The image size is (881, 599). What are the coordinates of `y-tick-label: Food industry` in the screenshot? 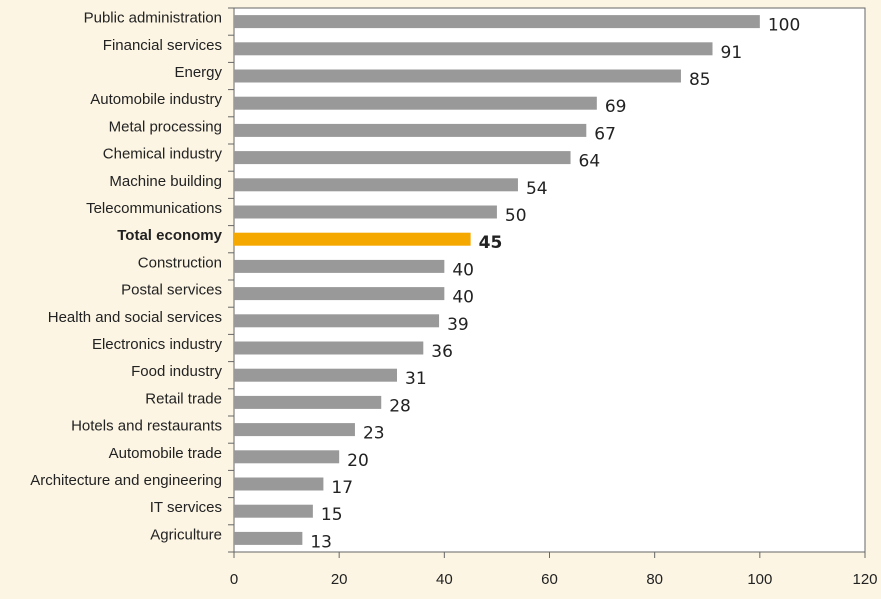 It's located at (176, 371).